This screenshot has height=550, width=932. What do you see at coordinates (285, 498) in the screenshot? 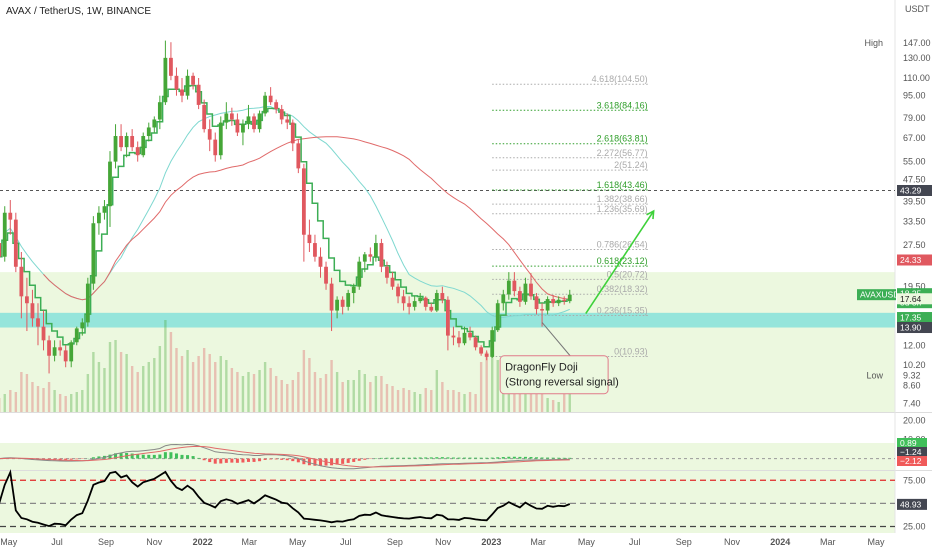
I see `rsi-line` at bounding box center [285, 498].